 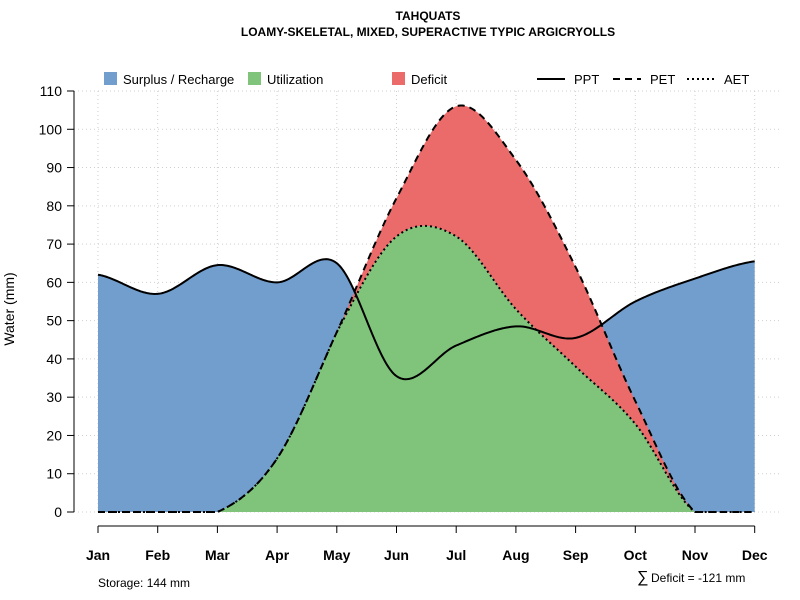 What do you see at coordinates (144, 583) in the screenshot?
I see `storage-note: Storage: 144 mm` at bounding box center [144, 583].